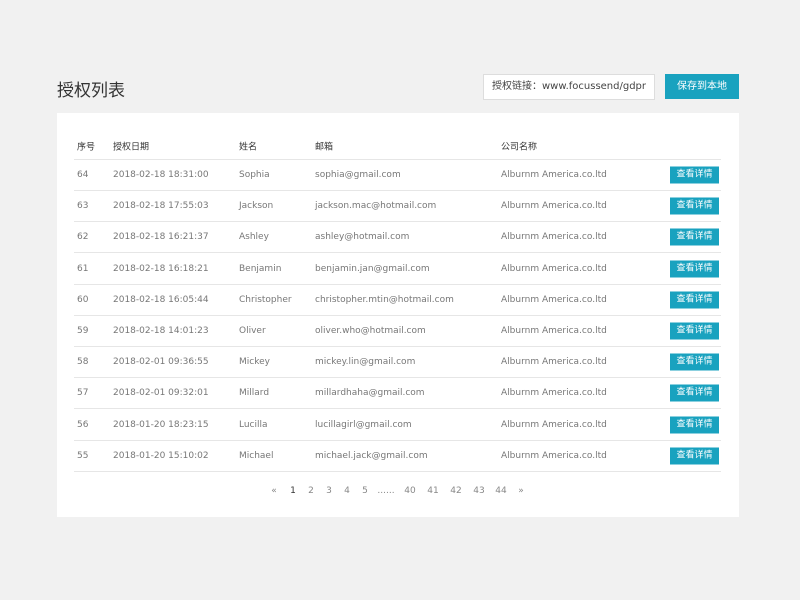 The width and height of the screenshot is (800, 600). What do you see at coordinates (256, 455) in the screenshot?
I see `table-cell: Michael` at bounding box center [256, 455].